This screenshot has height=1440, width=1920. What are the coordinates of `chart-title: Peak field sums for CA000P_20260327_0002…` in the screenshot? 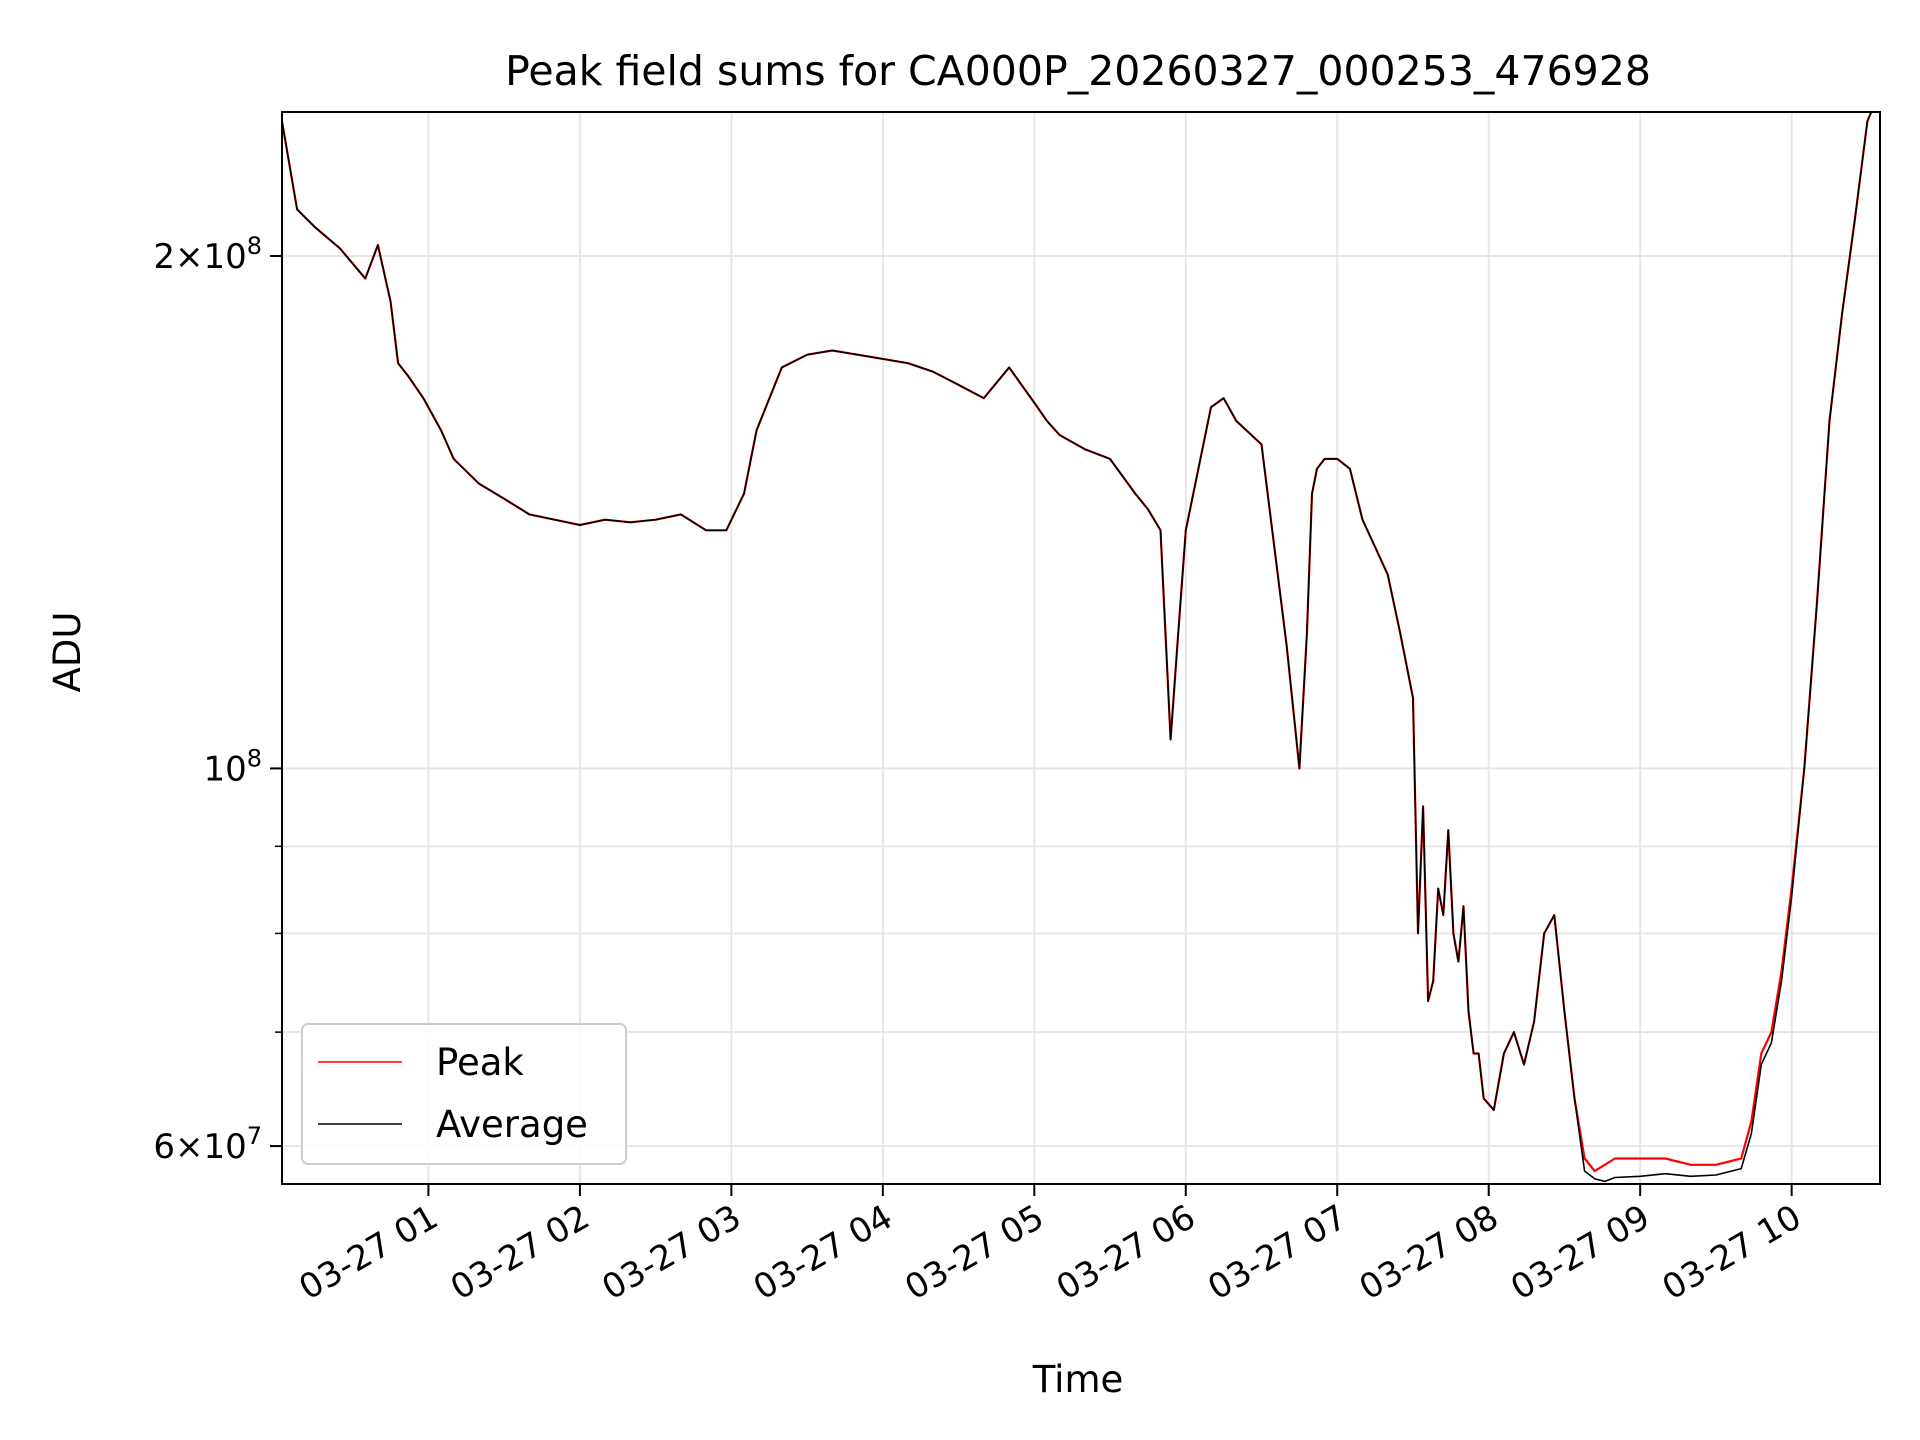 It's located at (1078, 71).